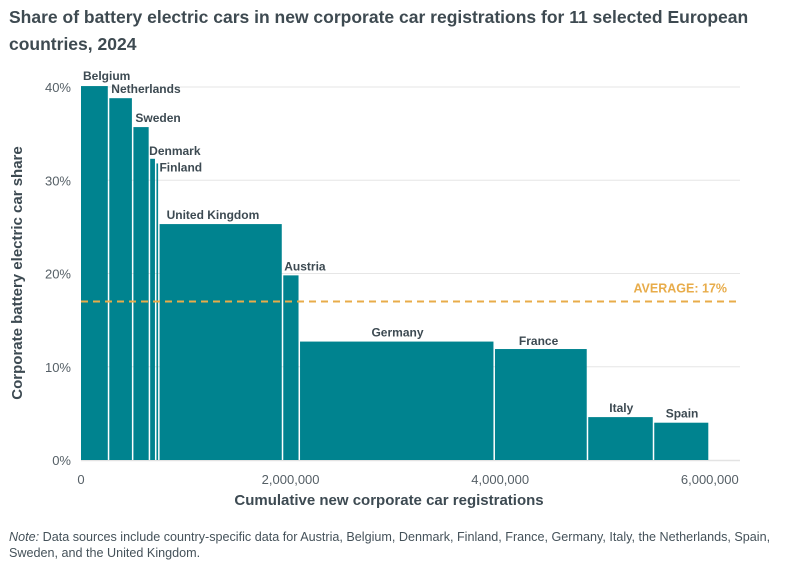  Describe the element at coordinates (58, 87) in the screenshot. I see `y-tick-label: 40%` at that location.